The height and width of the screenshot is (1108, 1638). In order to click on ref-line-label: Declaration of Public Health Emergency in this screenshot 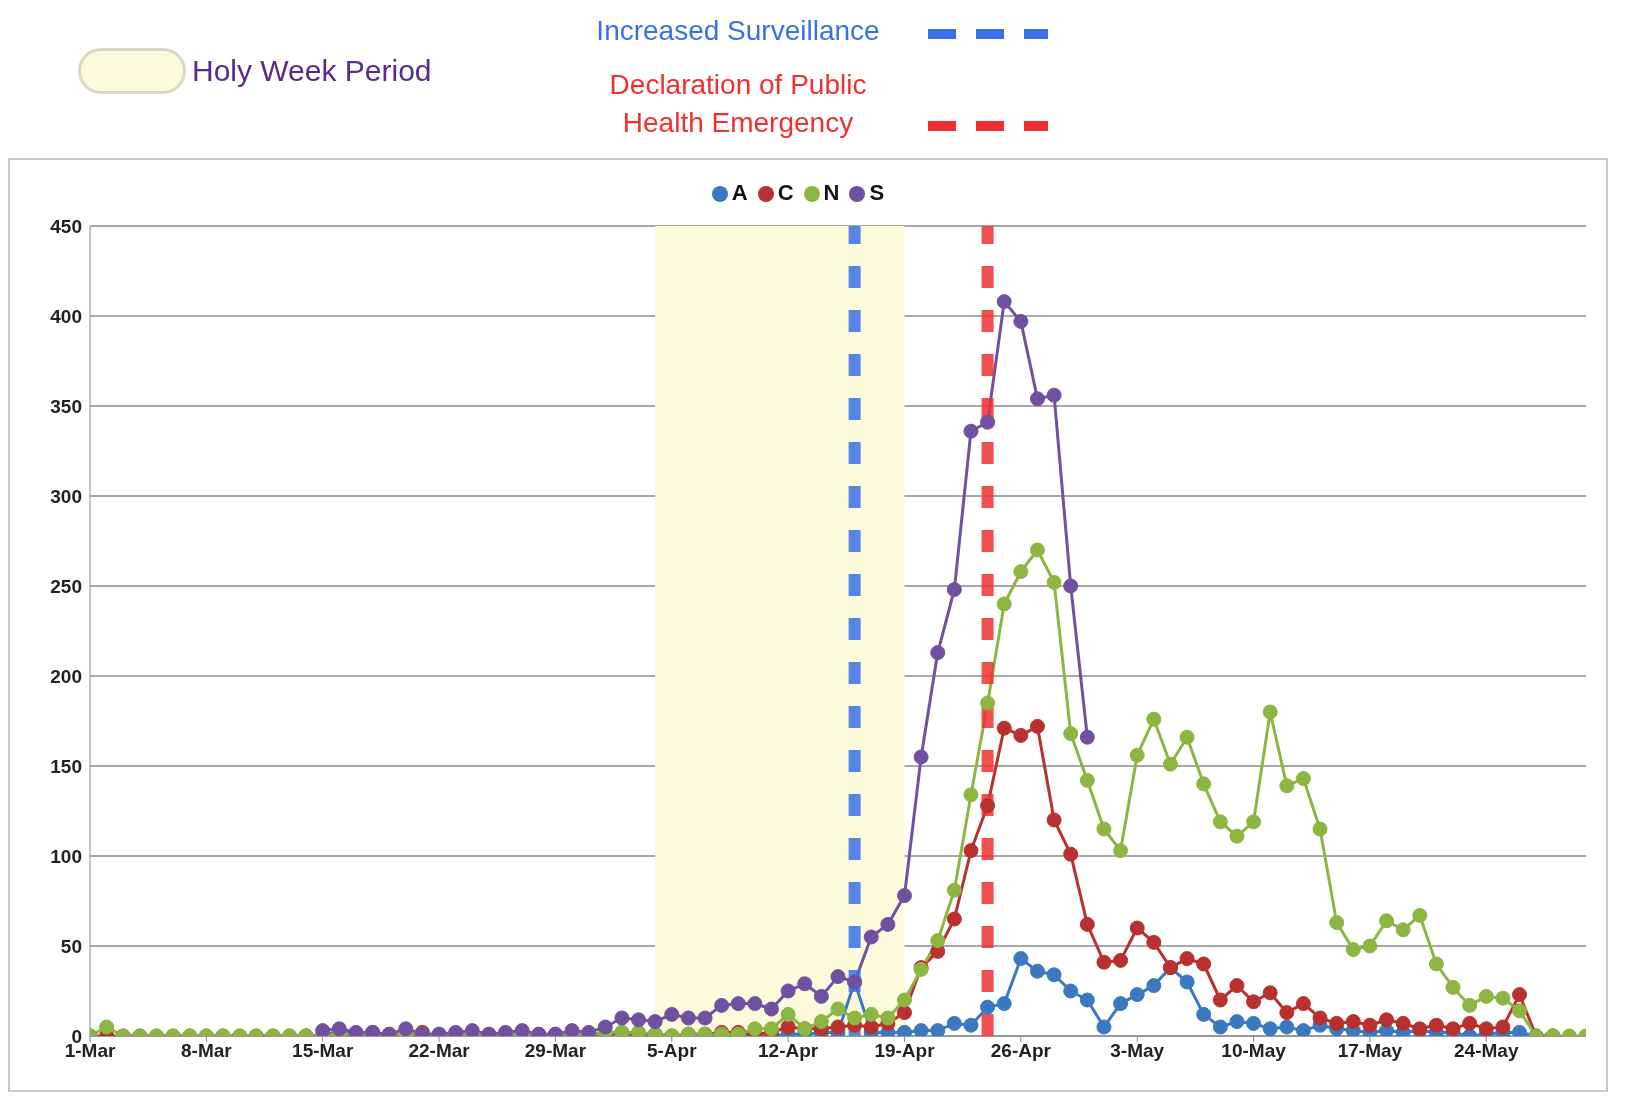, I will do `click(738, 104)`.